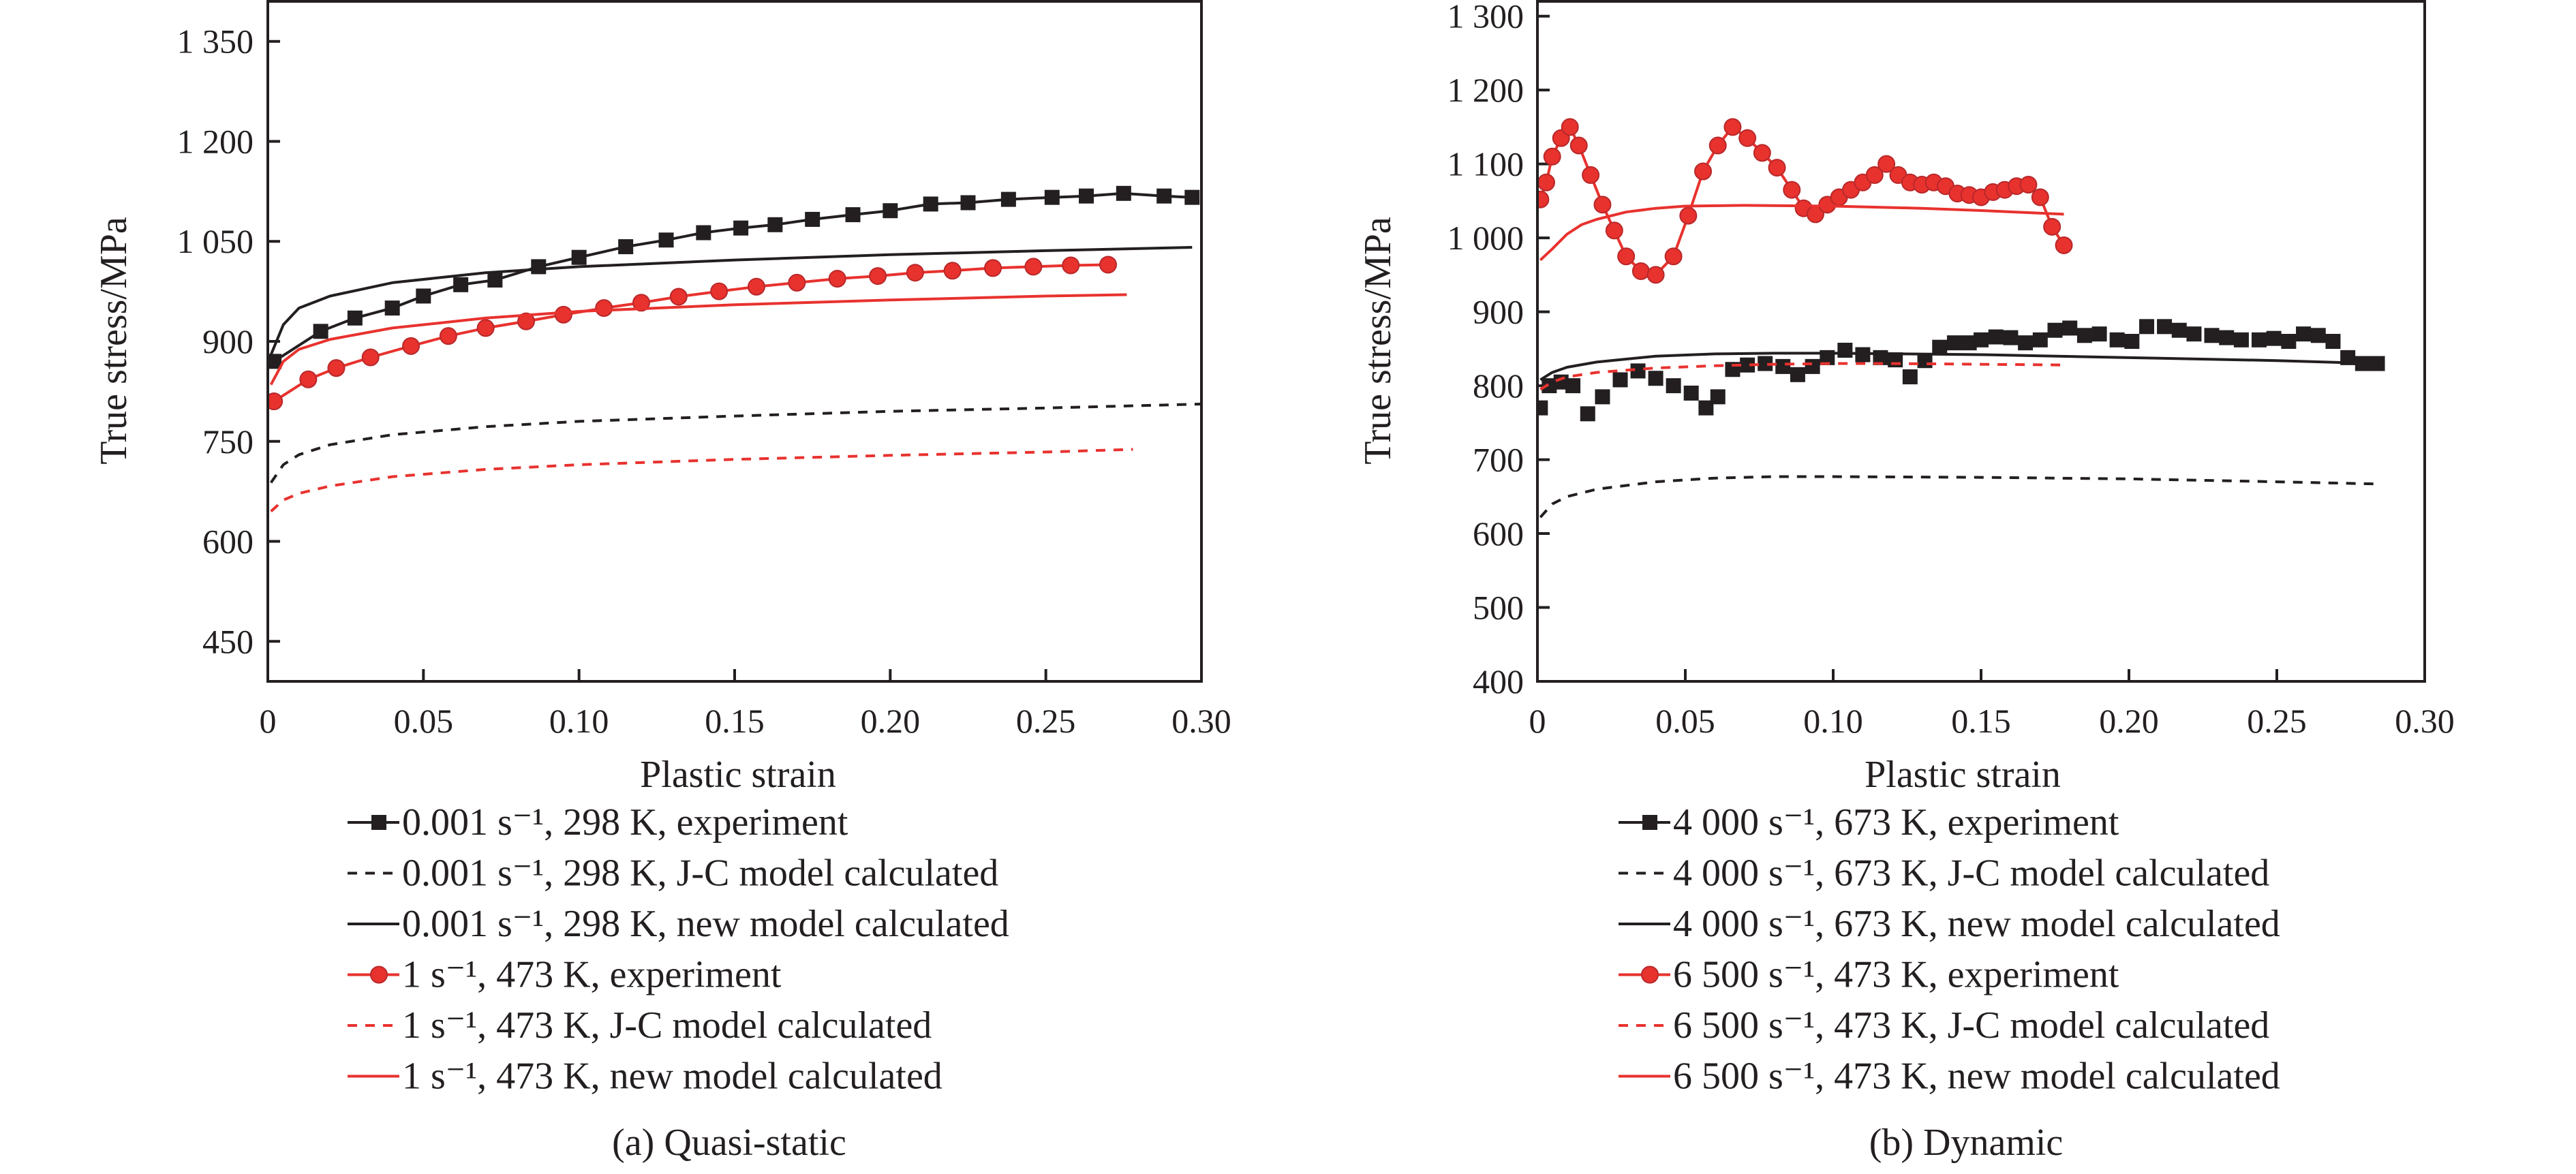  I want to click on legend-label: 6 500 s⁻¹, 473 K, experiment, so click(1896, 975).